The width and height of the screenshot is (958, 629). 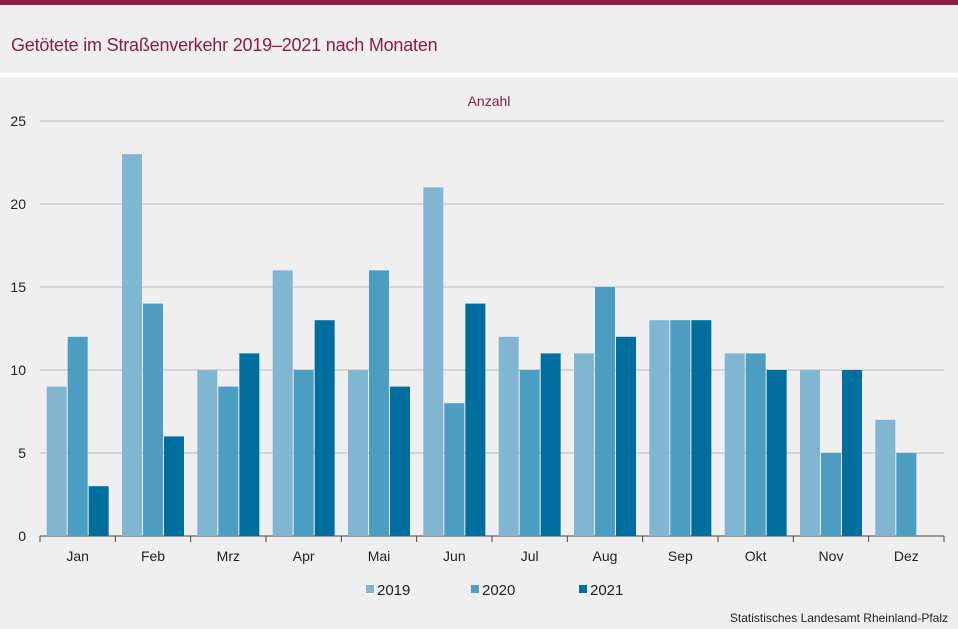 What do you see at coordinates (433, 361) in the screenshot?
I see `bar-2019-Jun` at bounding box center [433, 361].